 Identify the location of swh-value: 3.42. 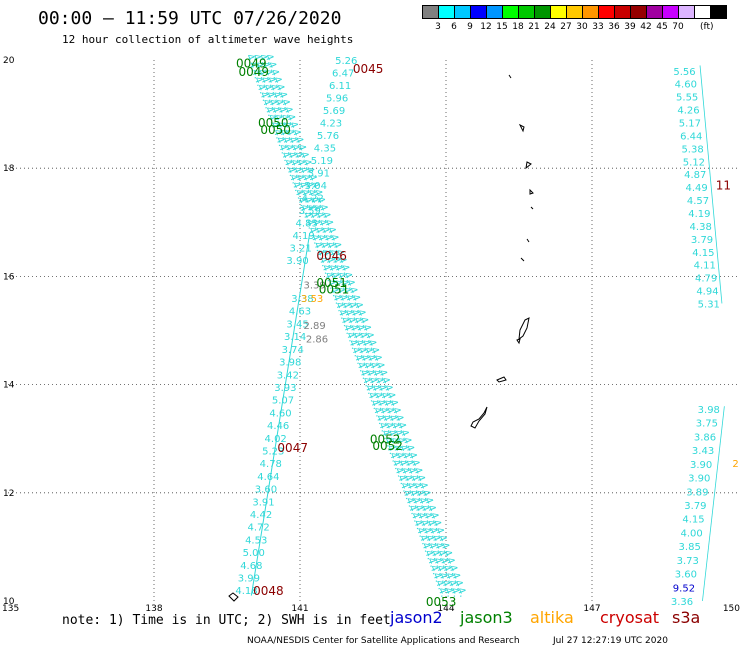
(288, 375).